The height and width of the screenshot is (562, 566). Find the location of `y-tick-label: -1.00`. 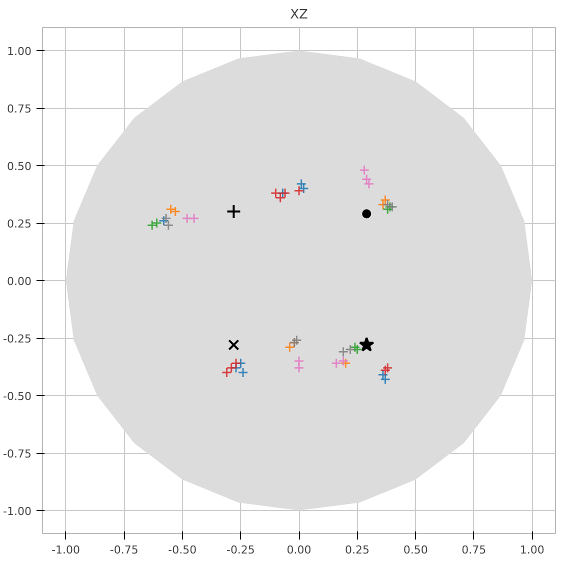

y-tick-label: -1.00 is located at coordinates (17, 511).